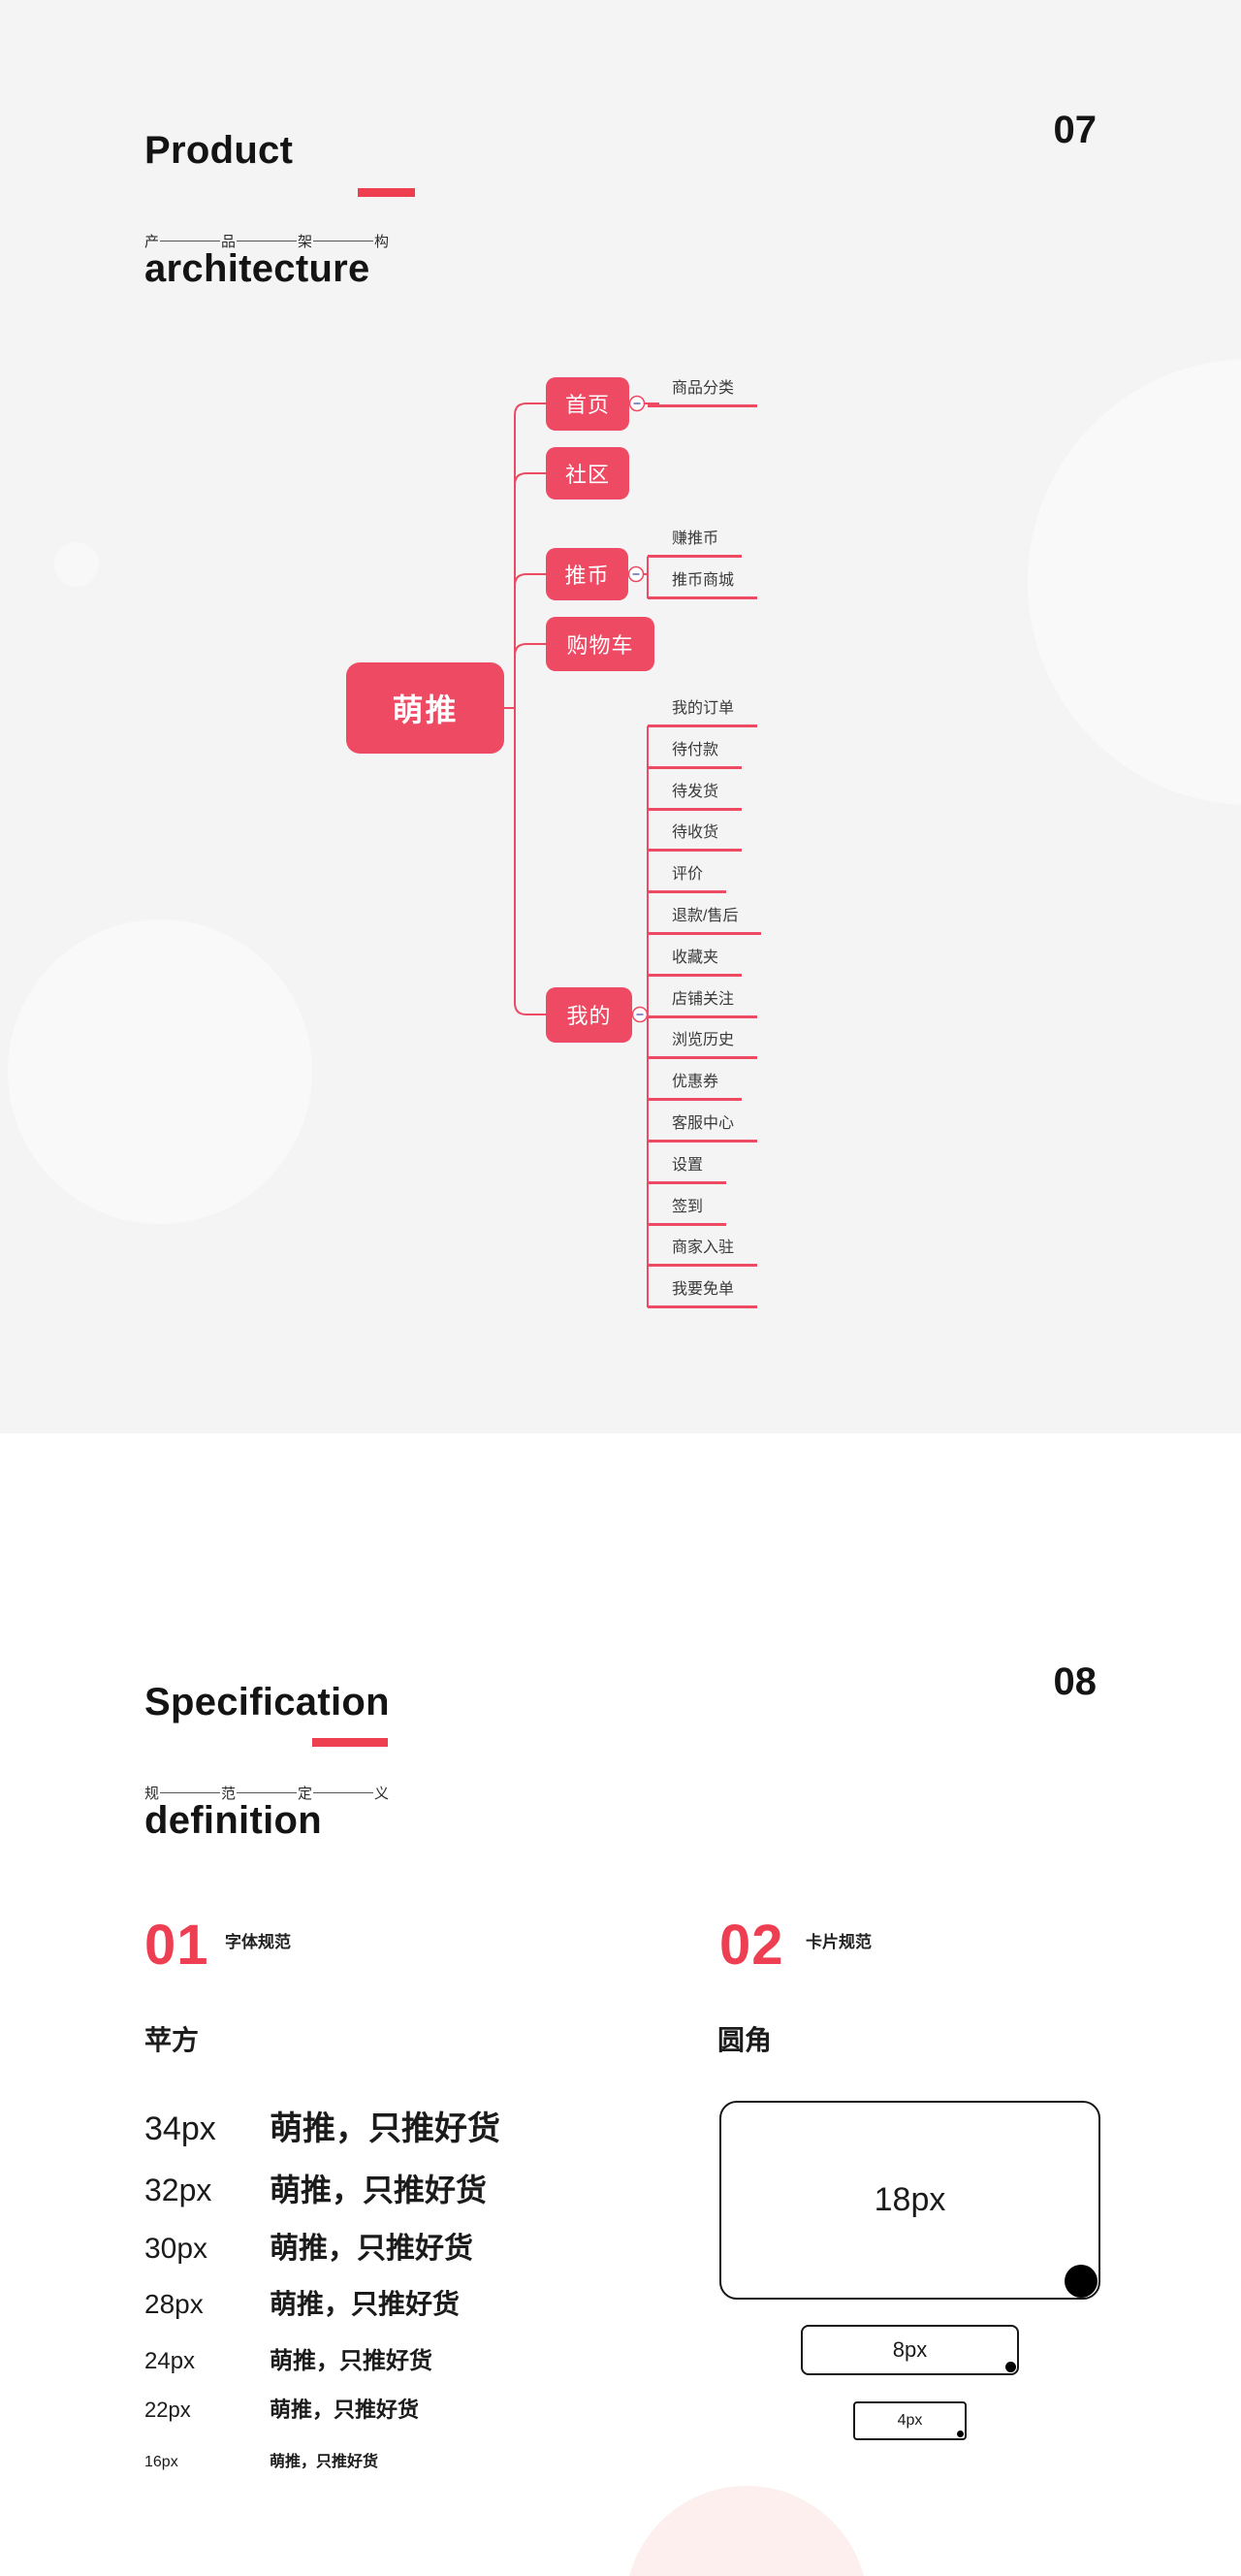 The height and width of the screenshot is (2576, 1241). Describe the element at coordinates (589, 1014) in the screenshot. I see `mindmap-branch-node: 我的` at that location.